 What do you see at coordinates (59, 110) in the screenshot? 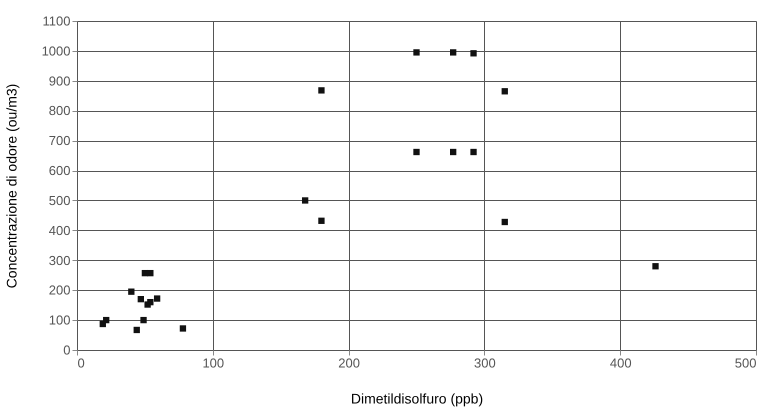
I see `y-tick-label: 800` at bounding box center [59, 110].